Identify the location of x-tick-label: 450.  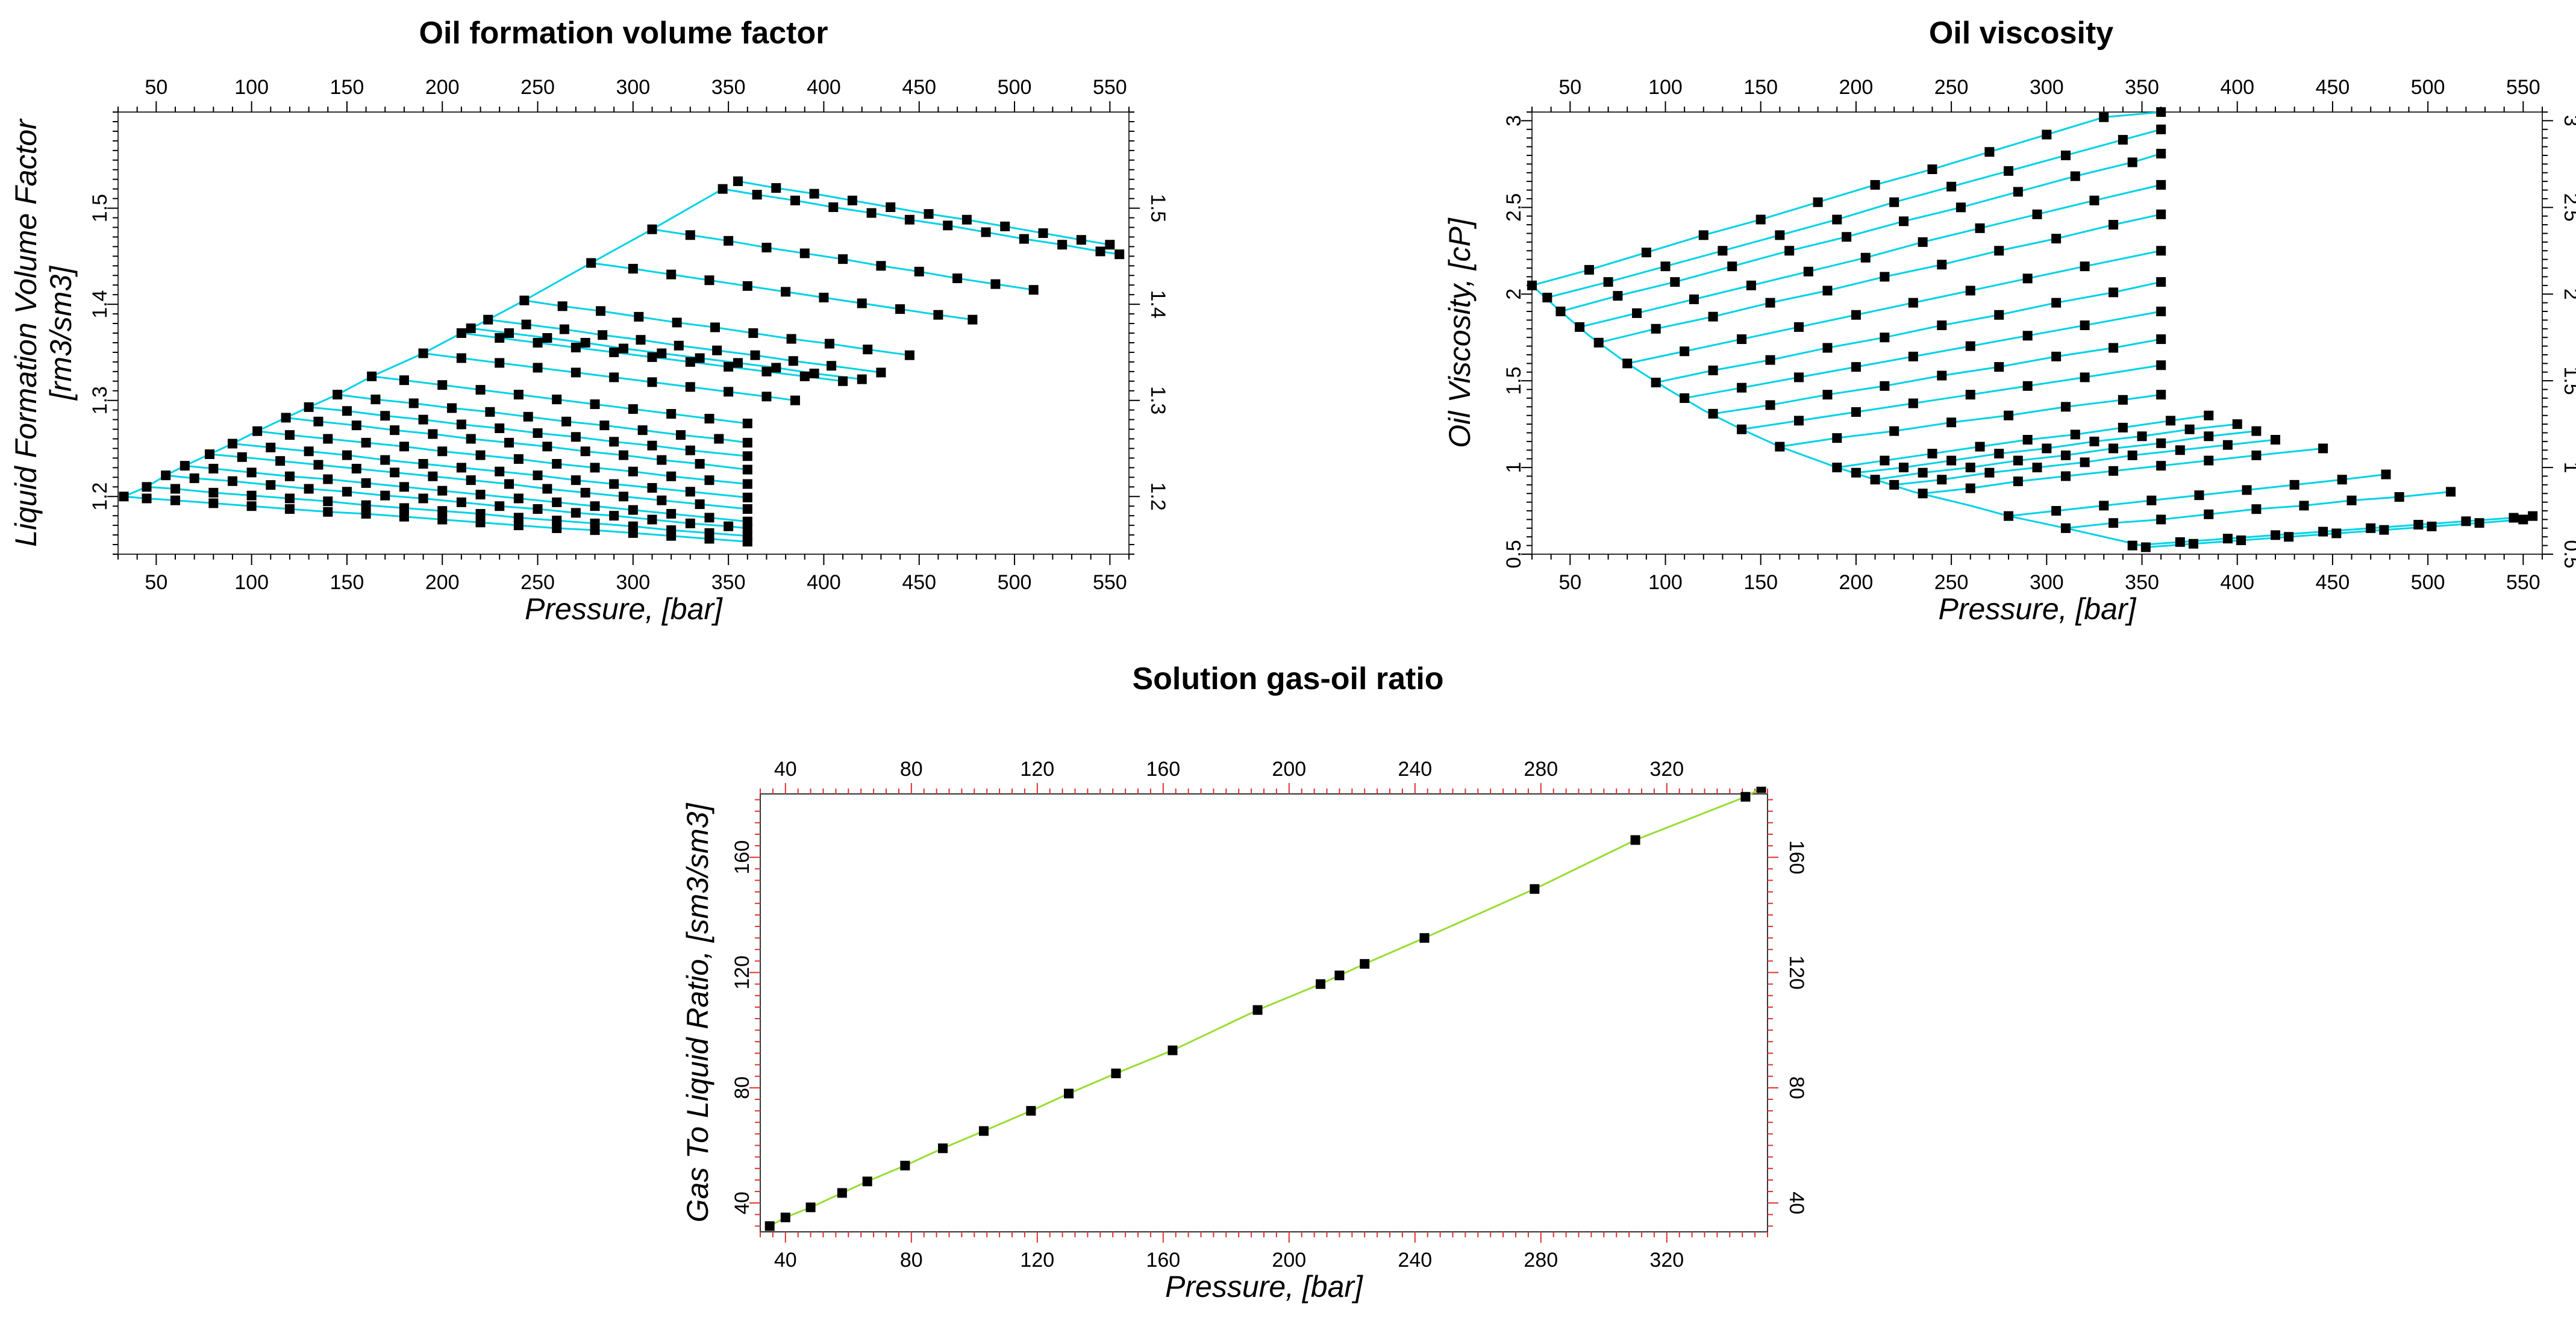
(2333, 583).